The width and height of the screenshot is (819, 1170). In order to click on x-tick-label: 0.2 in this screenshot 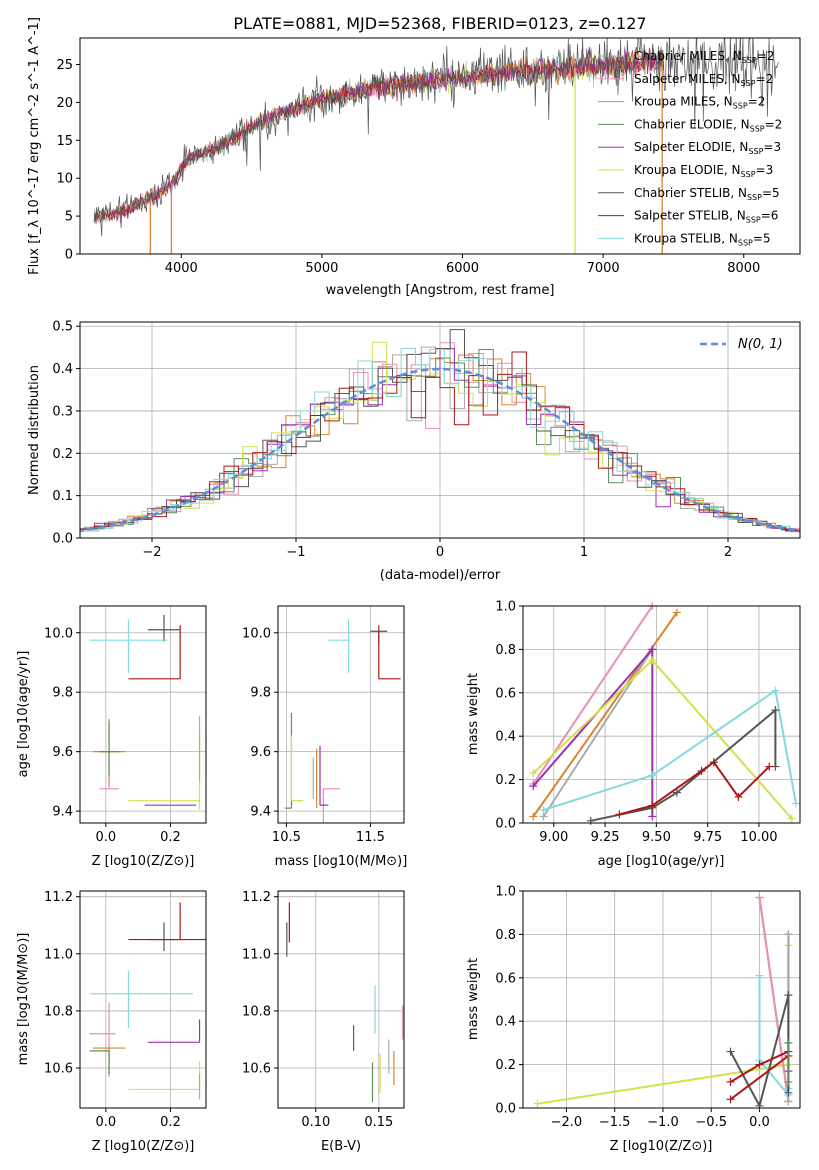, I will do `click(170, 837)`.